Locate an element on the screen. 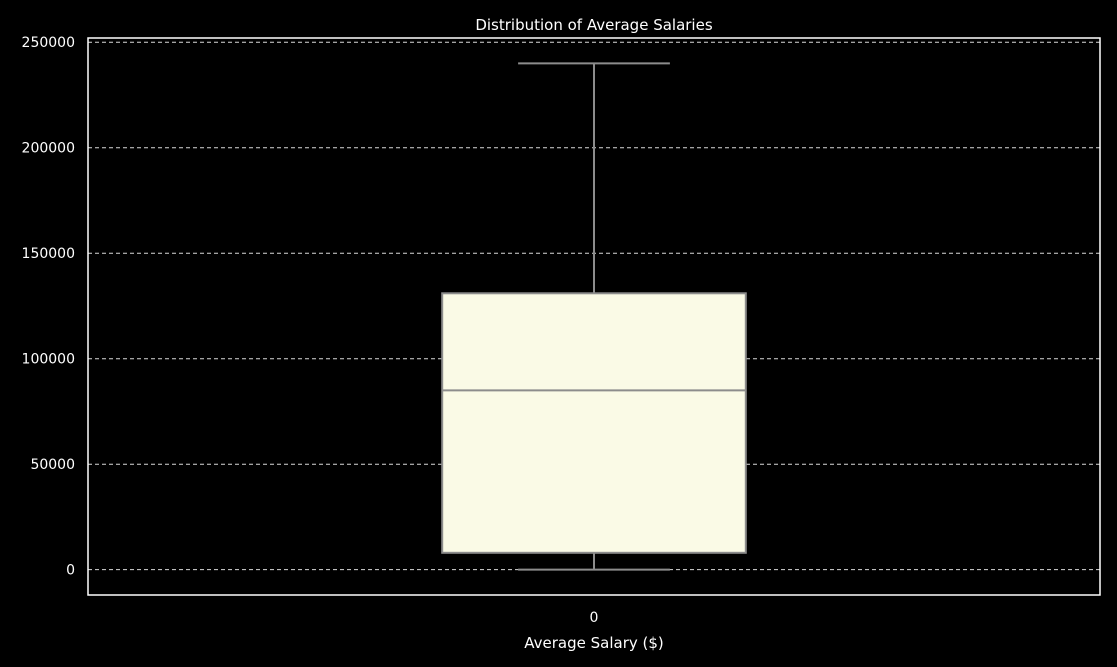  iqr-box is located at coordinates (594, 423).